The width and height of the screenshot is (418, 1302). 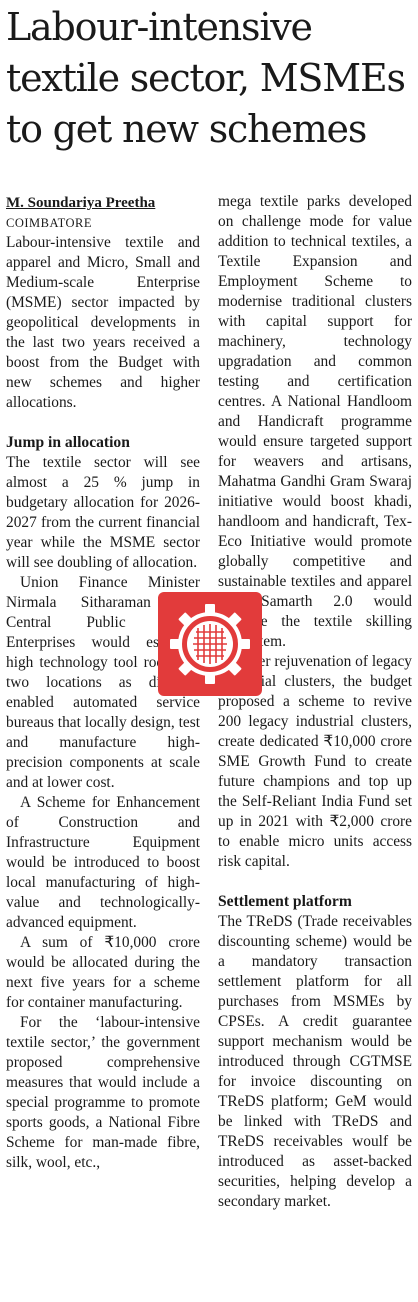 I want to click on gear-textile-grid-icon, so click(x=210, y=644).